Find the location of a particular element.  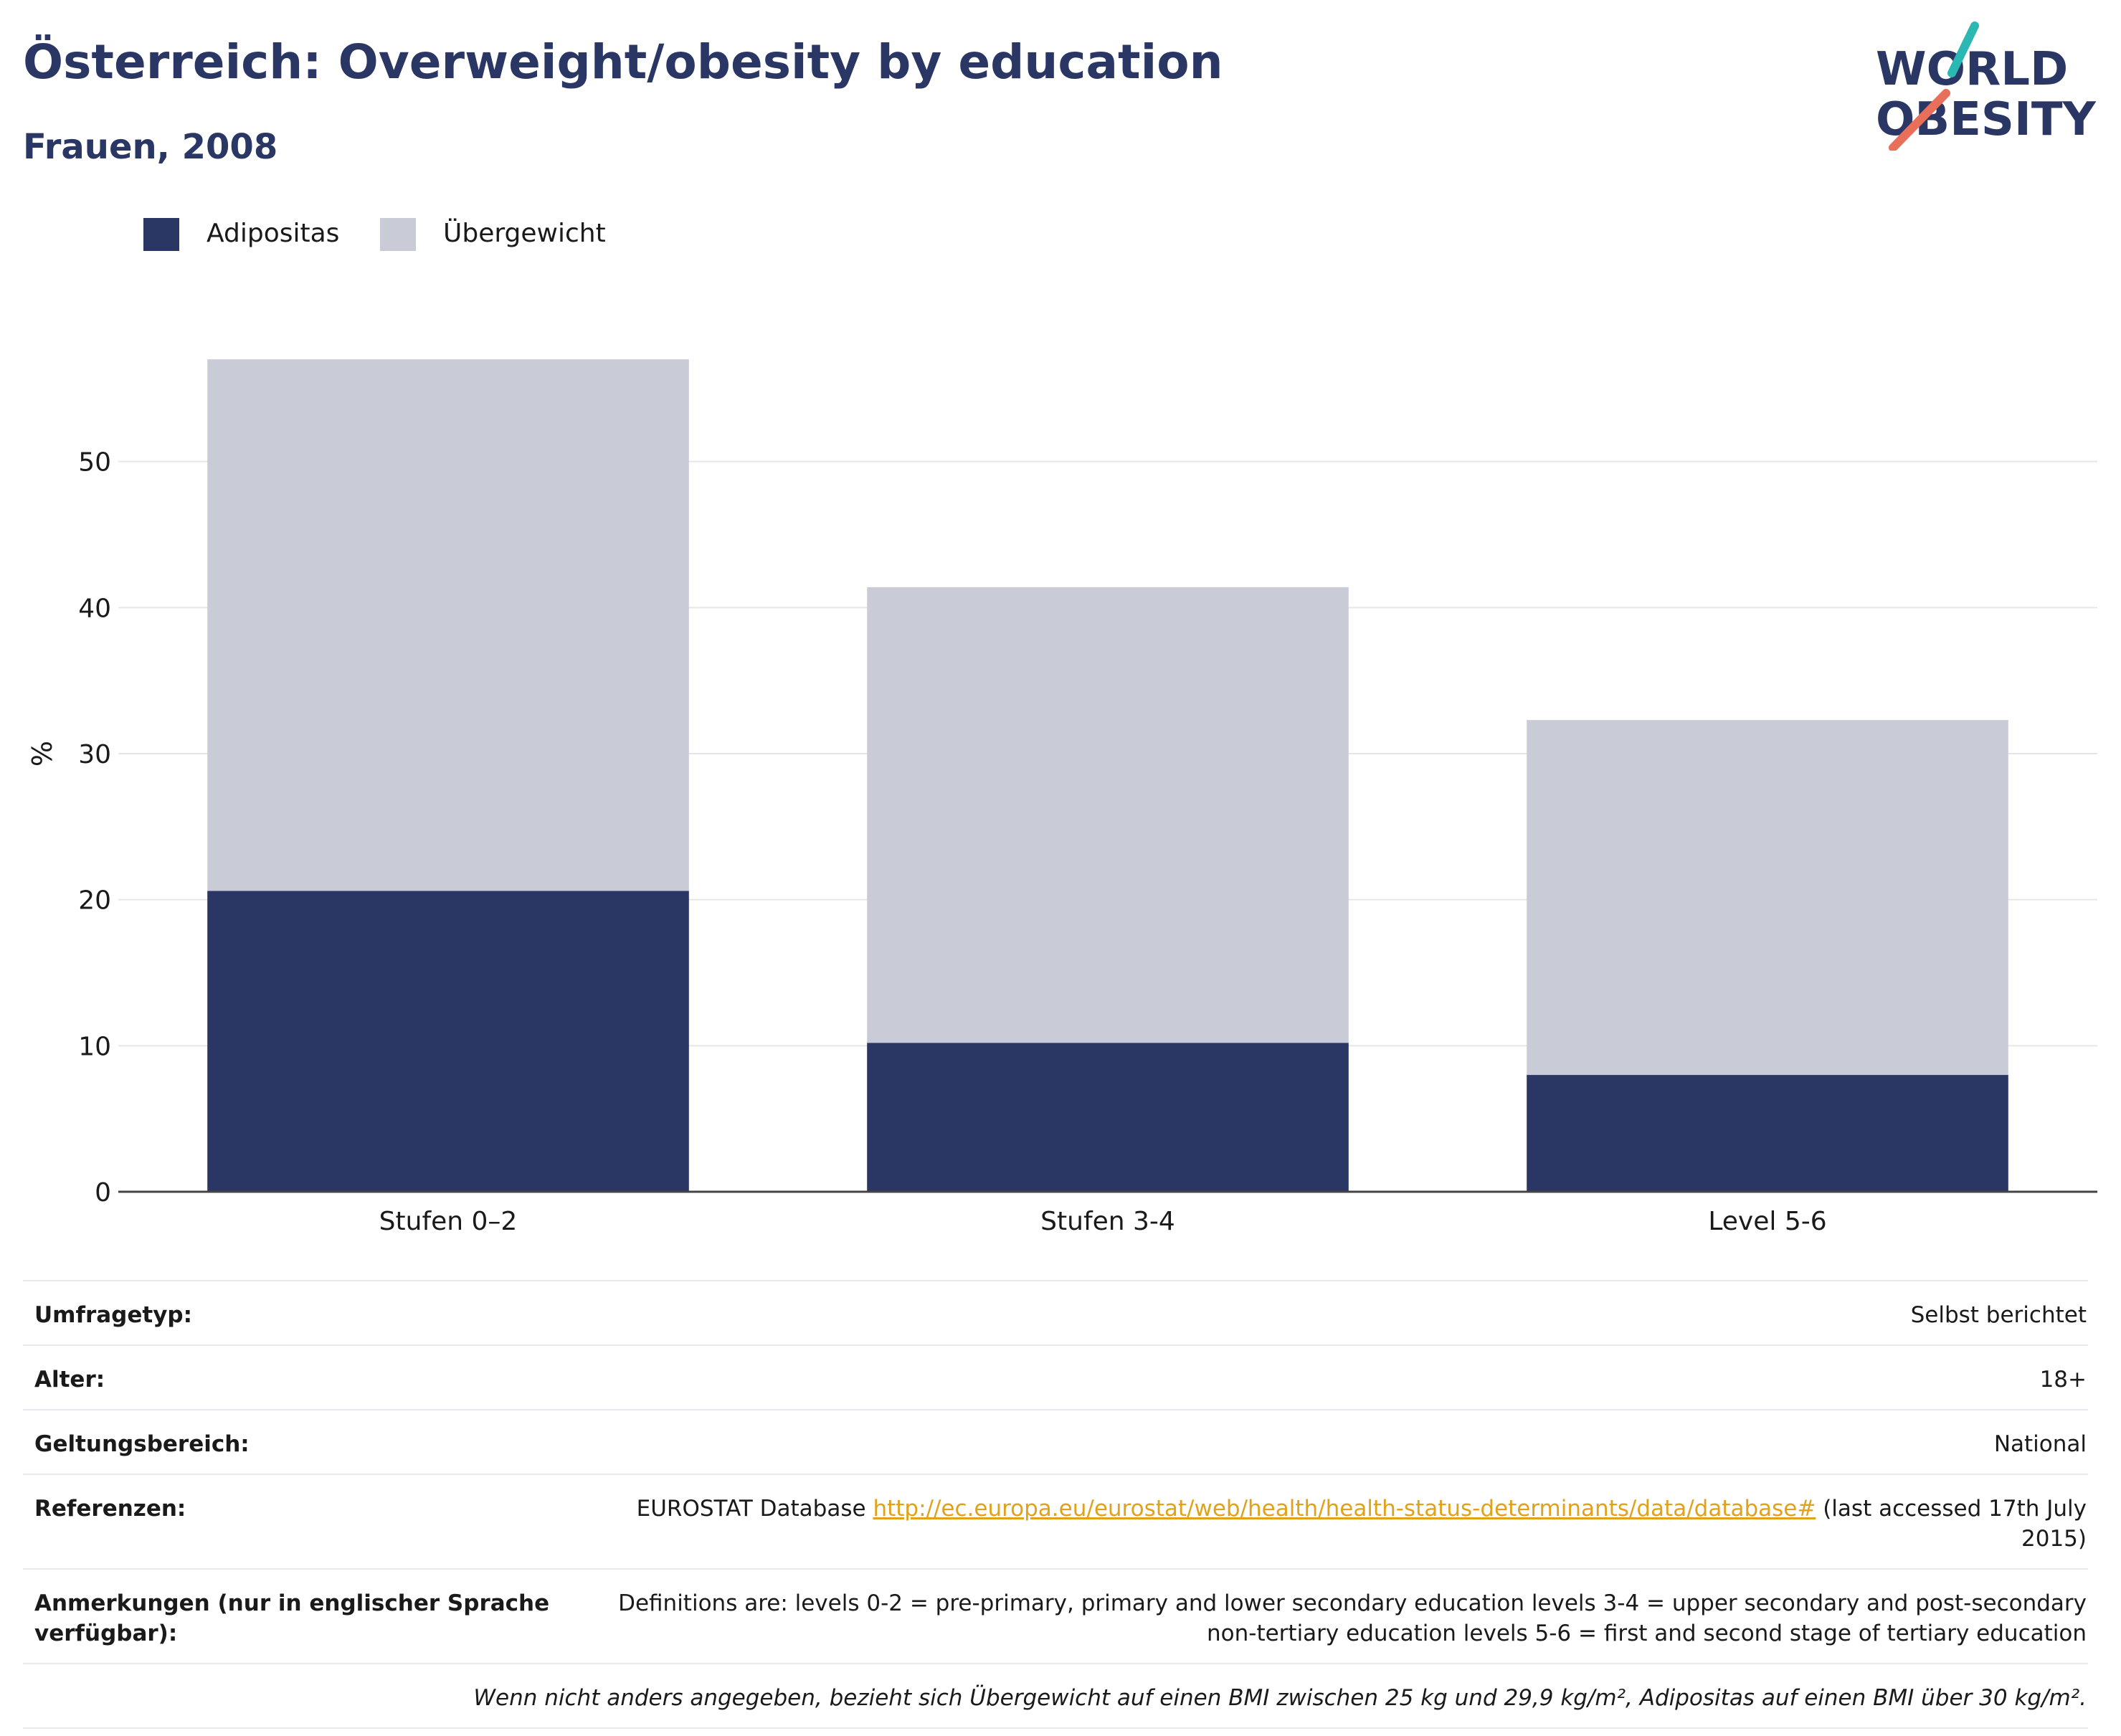

y-tick-label: 20 is located at coordinates (94, 901).